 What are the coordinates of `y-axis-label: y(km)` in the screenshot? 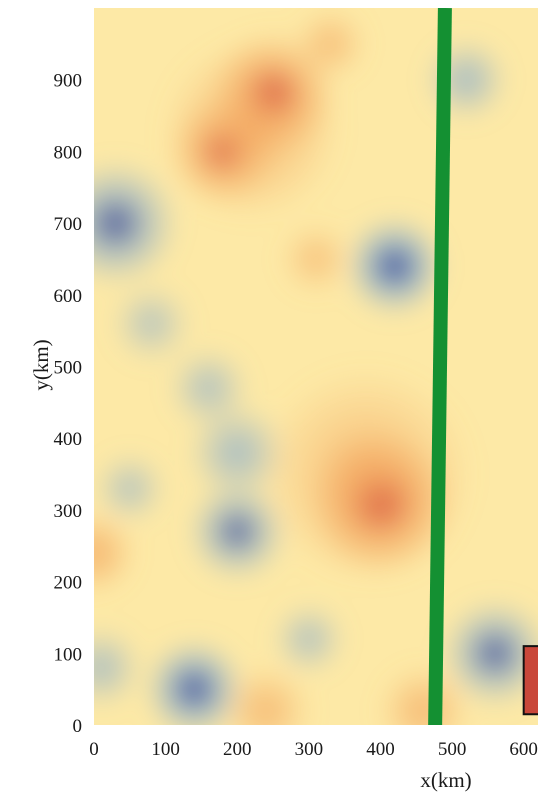 It's located at (41, 364).